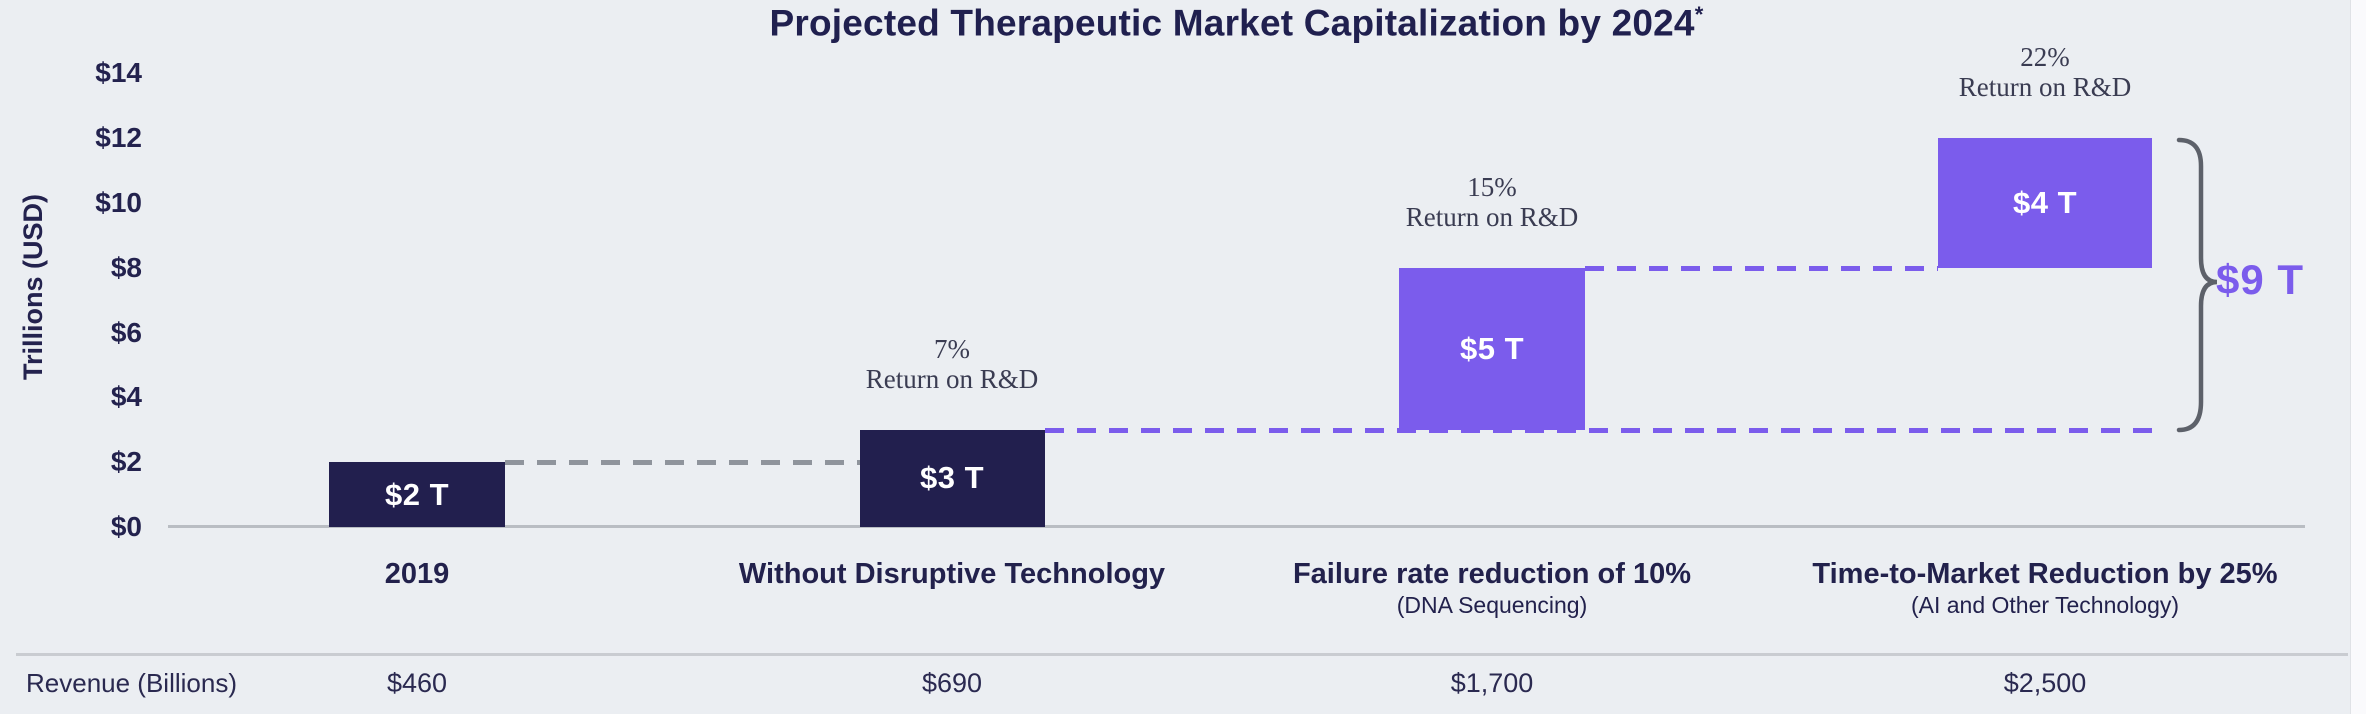  Describe the element at coordinates (118, 73) in the screenshot. I see `y-tick-label: $14` at that location.